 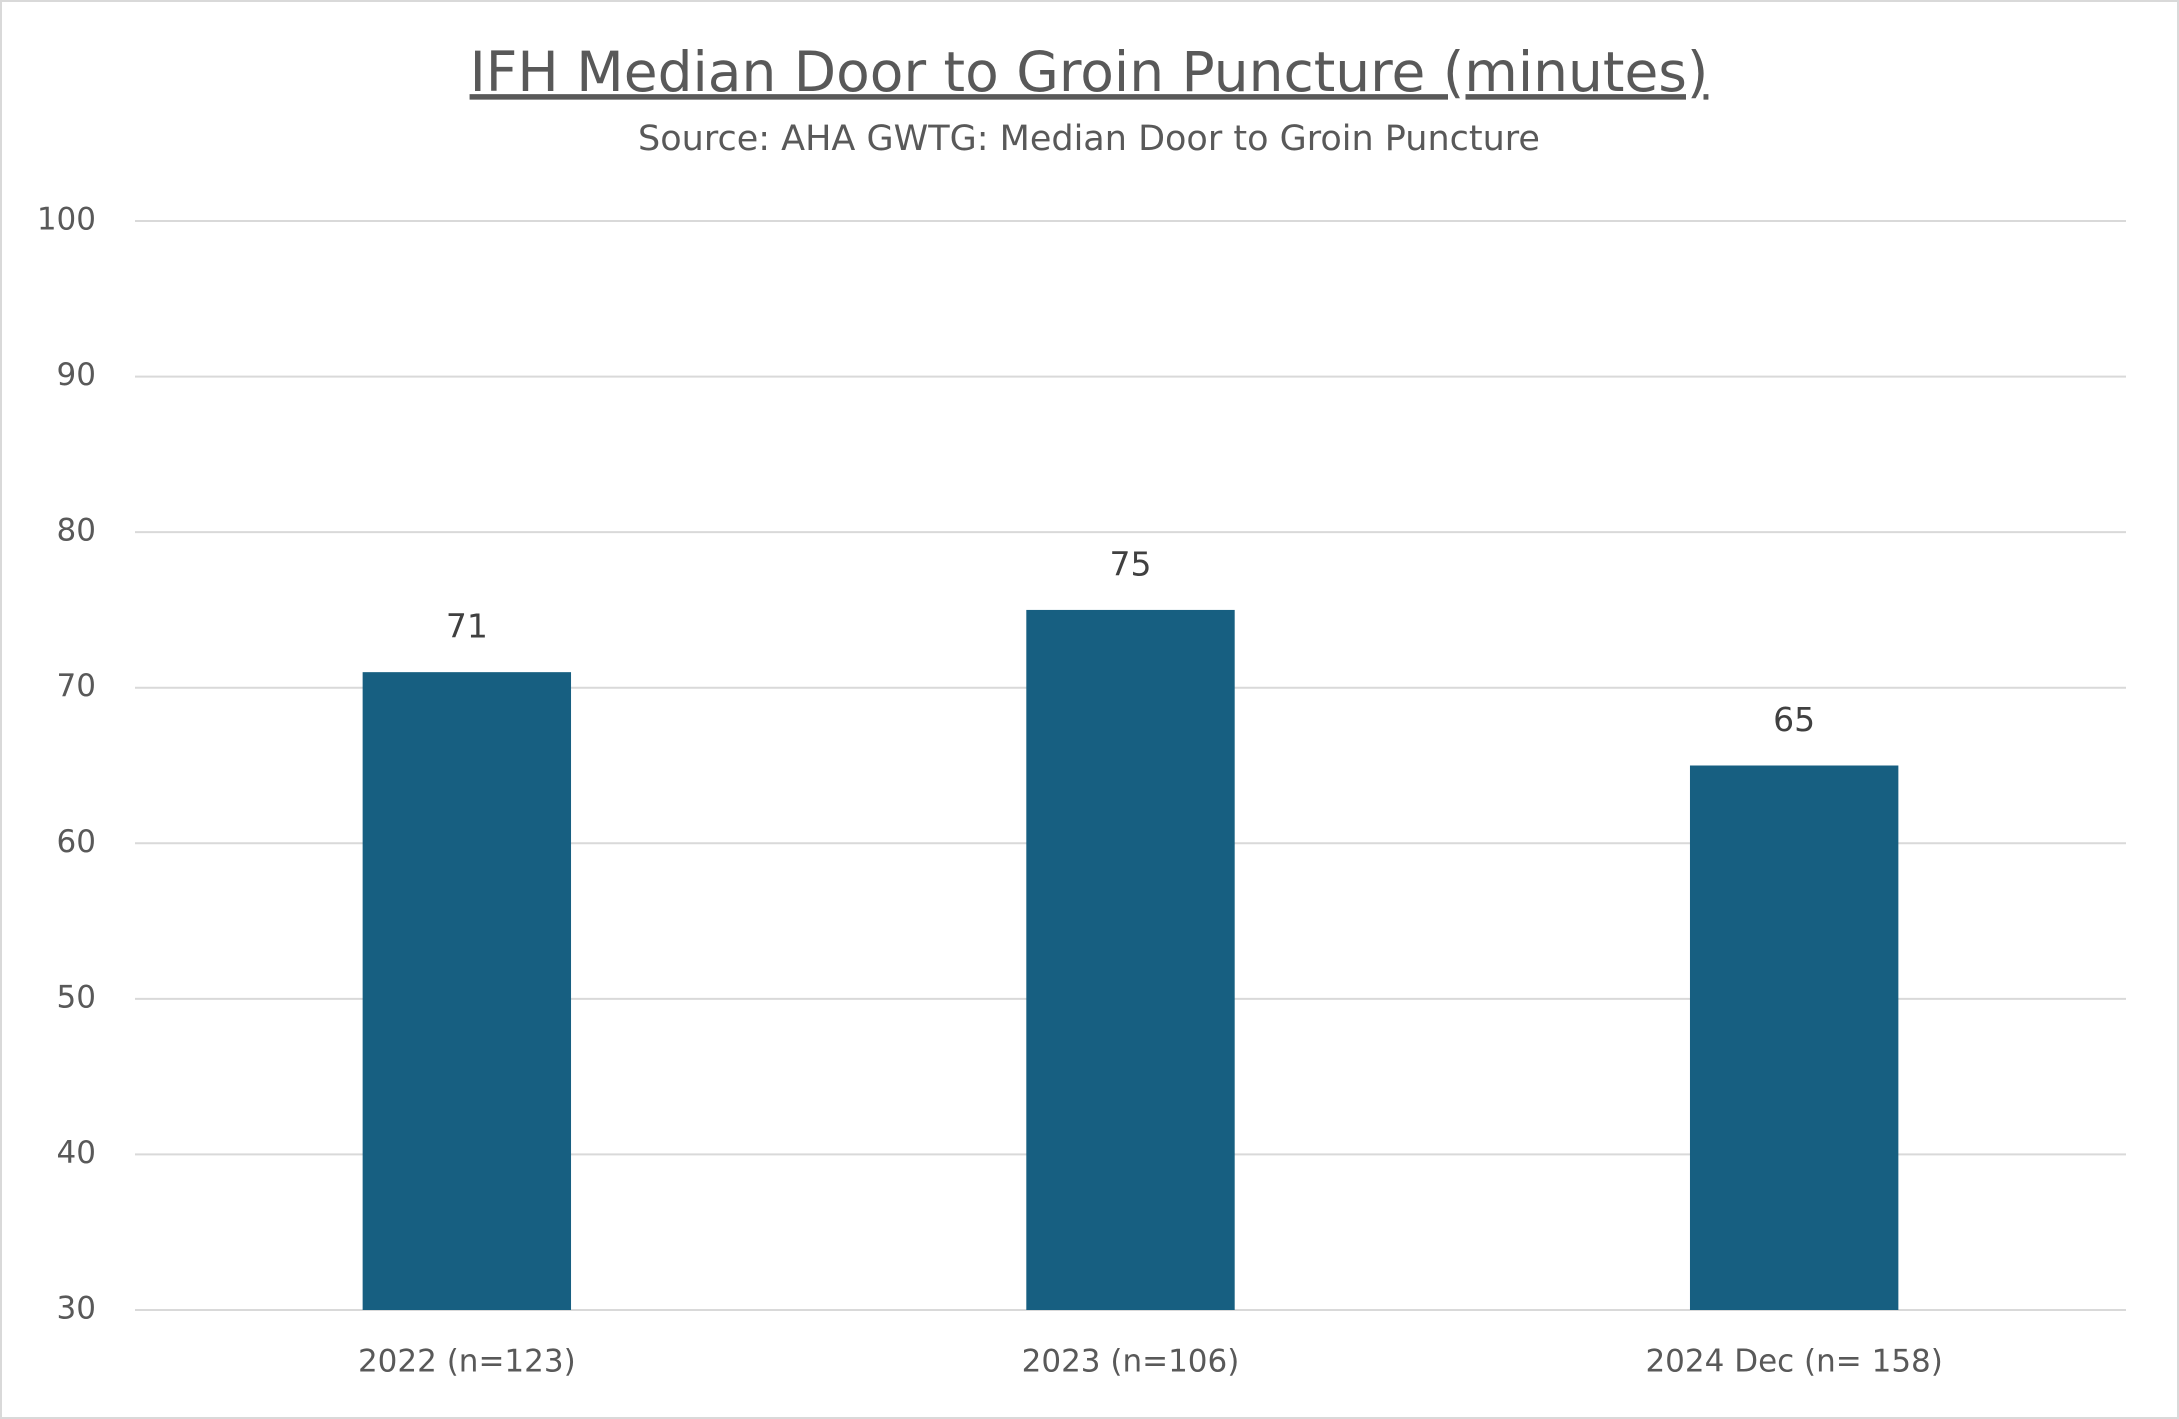 I want to click on y-tick-label: 70, so click(x=76, y=686).